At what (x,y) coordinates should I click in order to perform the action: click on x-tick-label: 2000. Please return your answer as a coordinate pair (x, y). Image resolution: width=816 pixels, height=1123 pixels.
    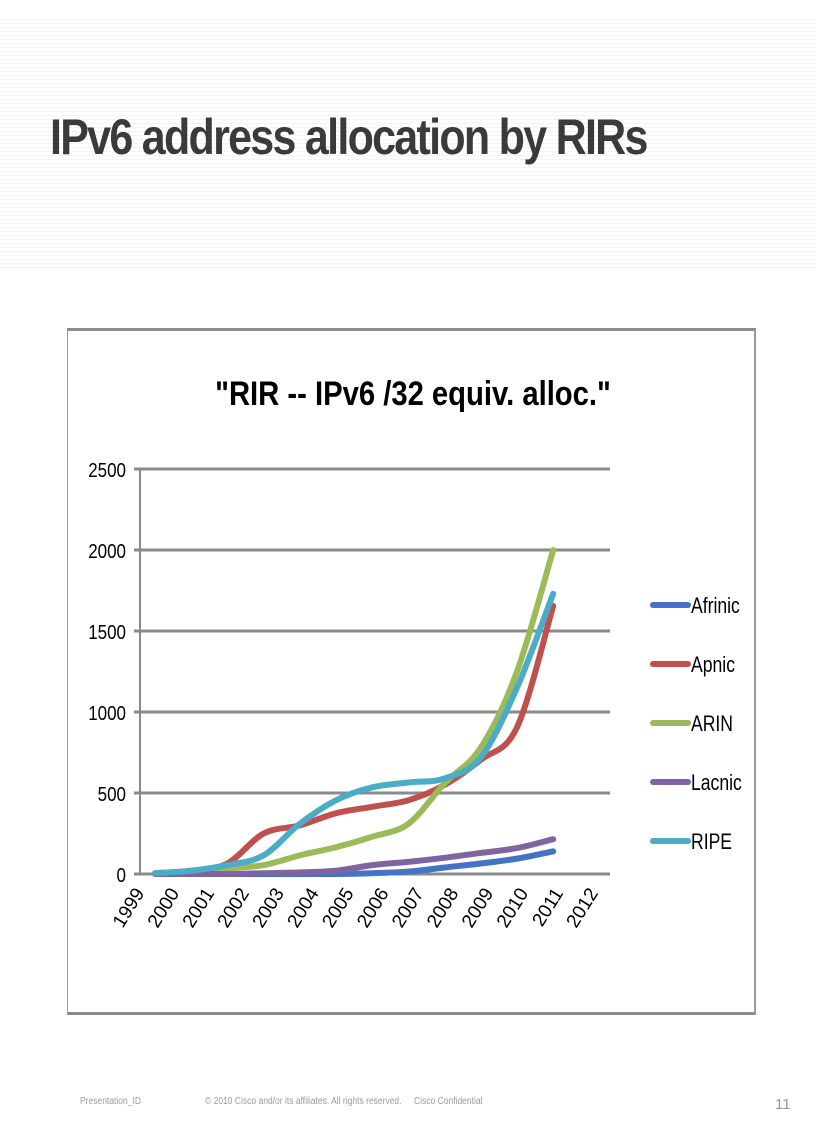
    Looking at the image, I should click on (164, 908).